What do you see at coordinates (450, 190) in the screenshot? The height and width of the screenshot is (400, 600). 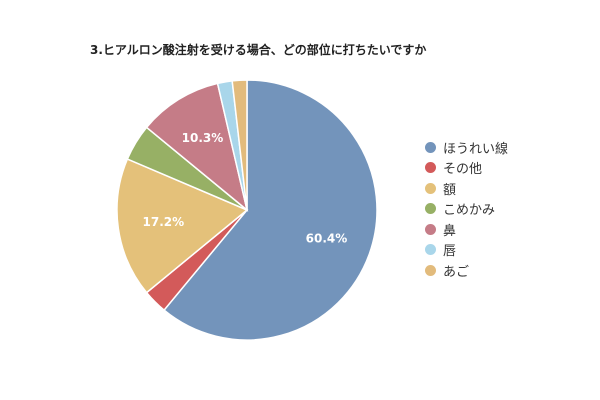 I see `legend-label: 額` at bounding box center [450, 190].